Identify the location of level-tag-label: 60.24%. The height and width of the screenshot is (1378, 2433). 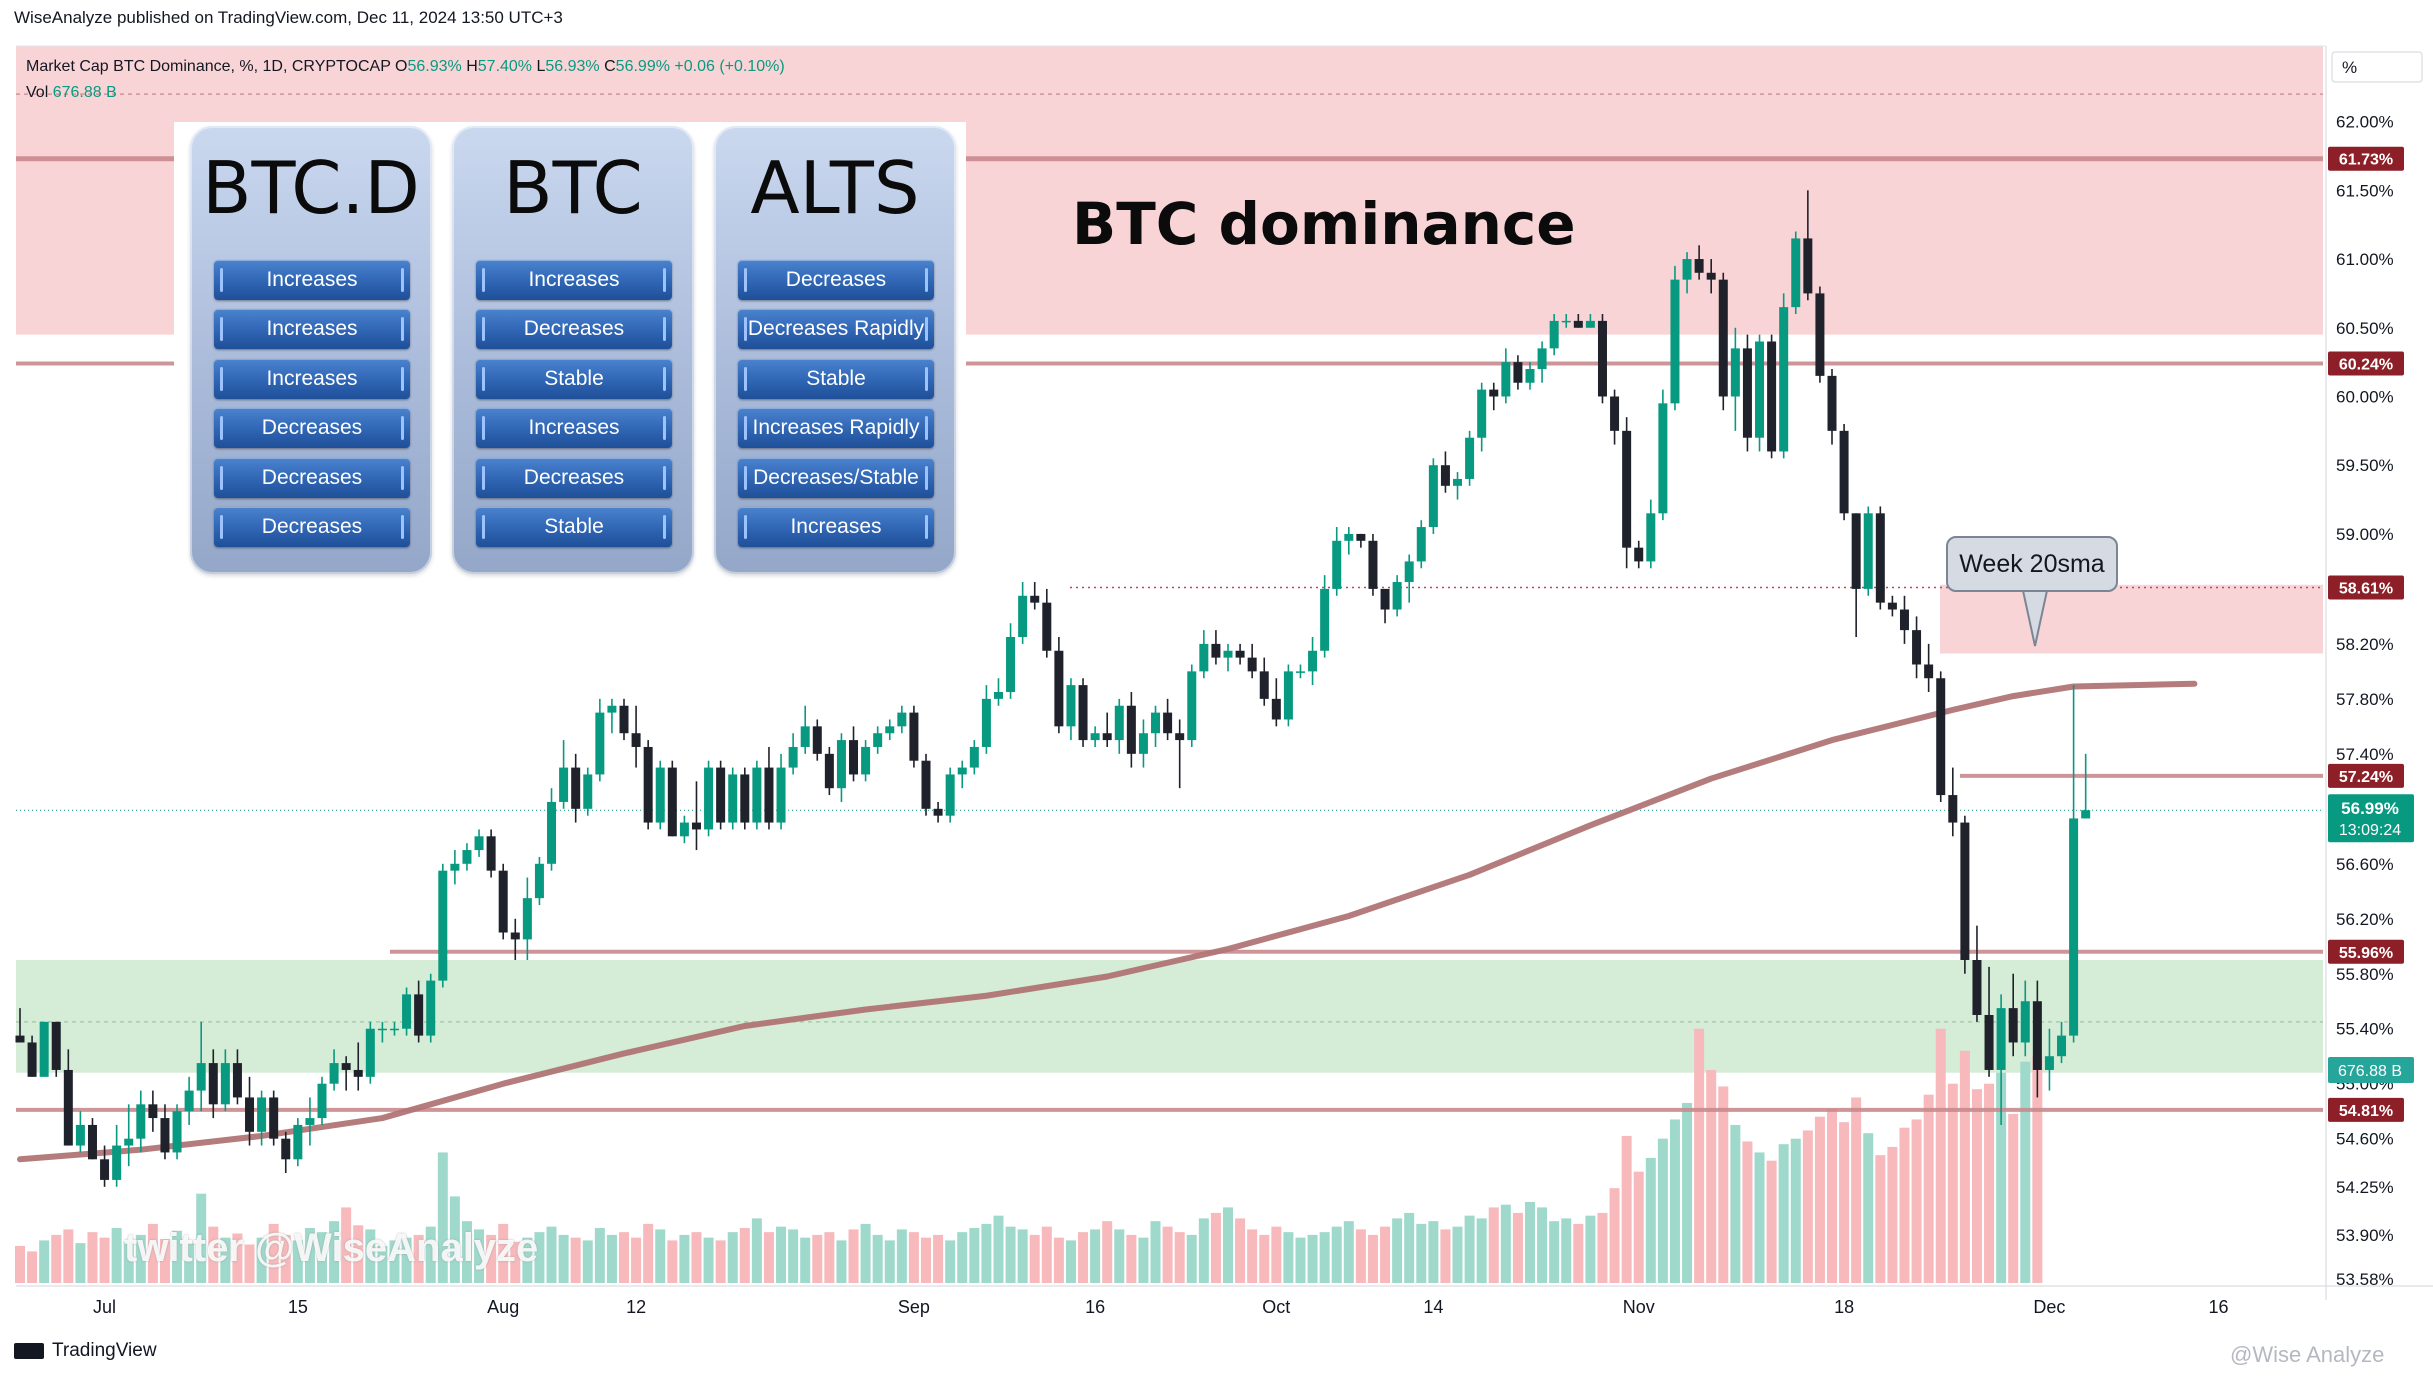
(2366, 364).